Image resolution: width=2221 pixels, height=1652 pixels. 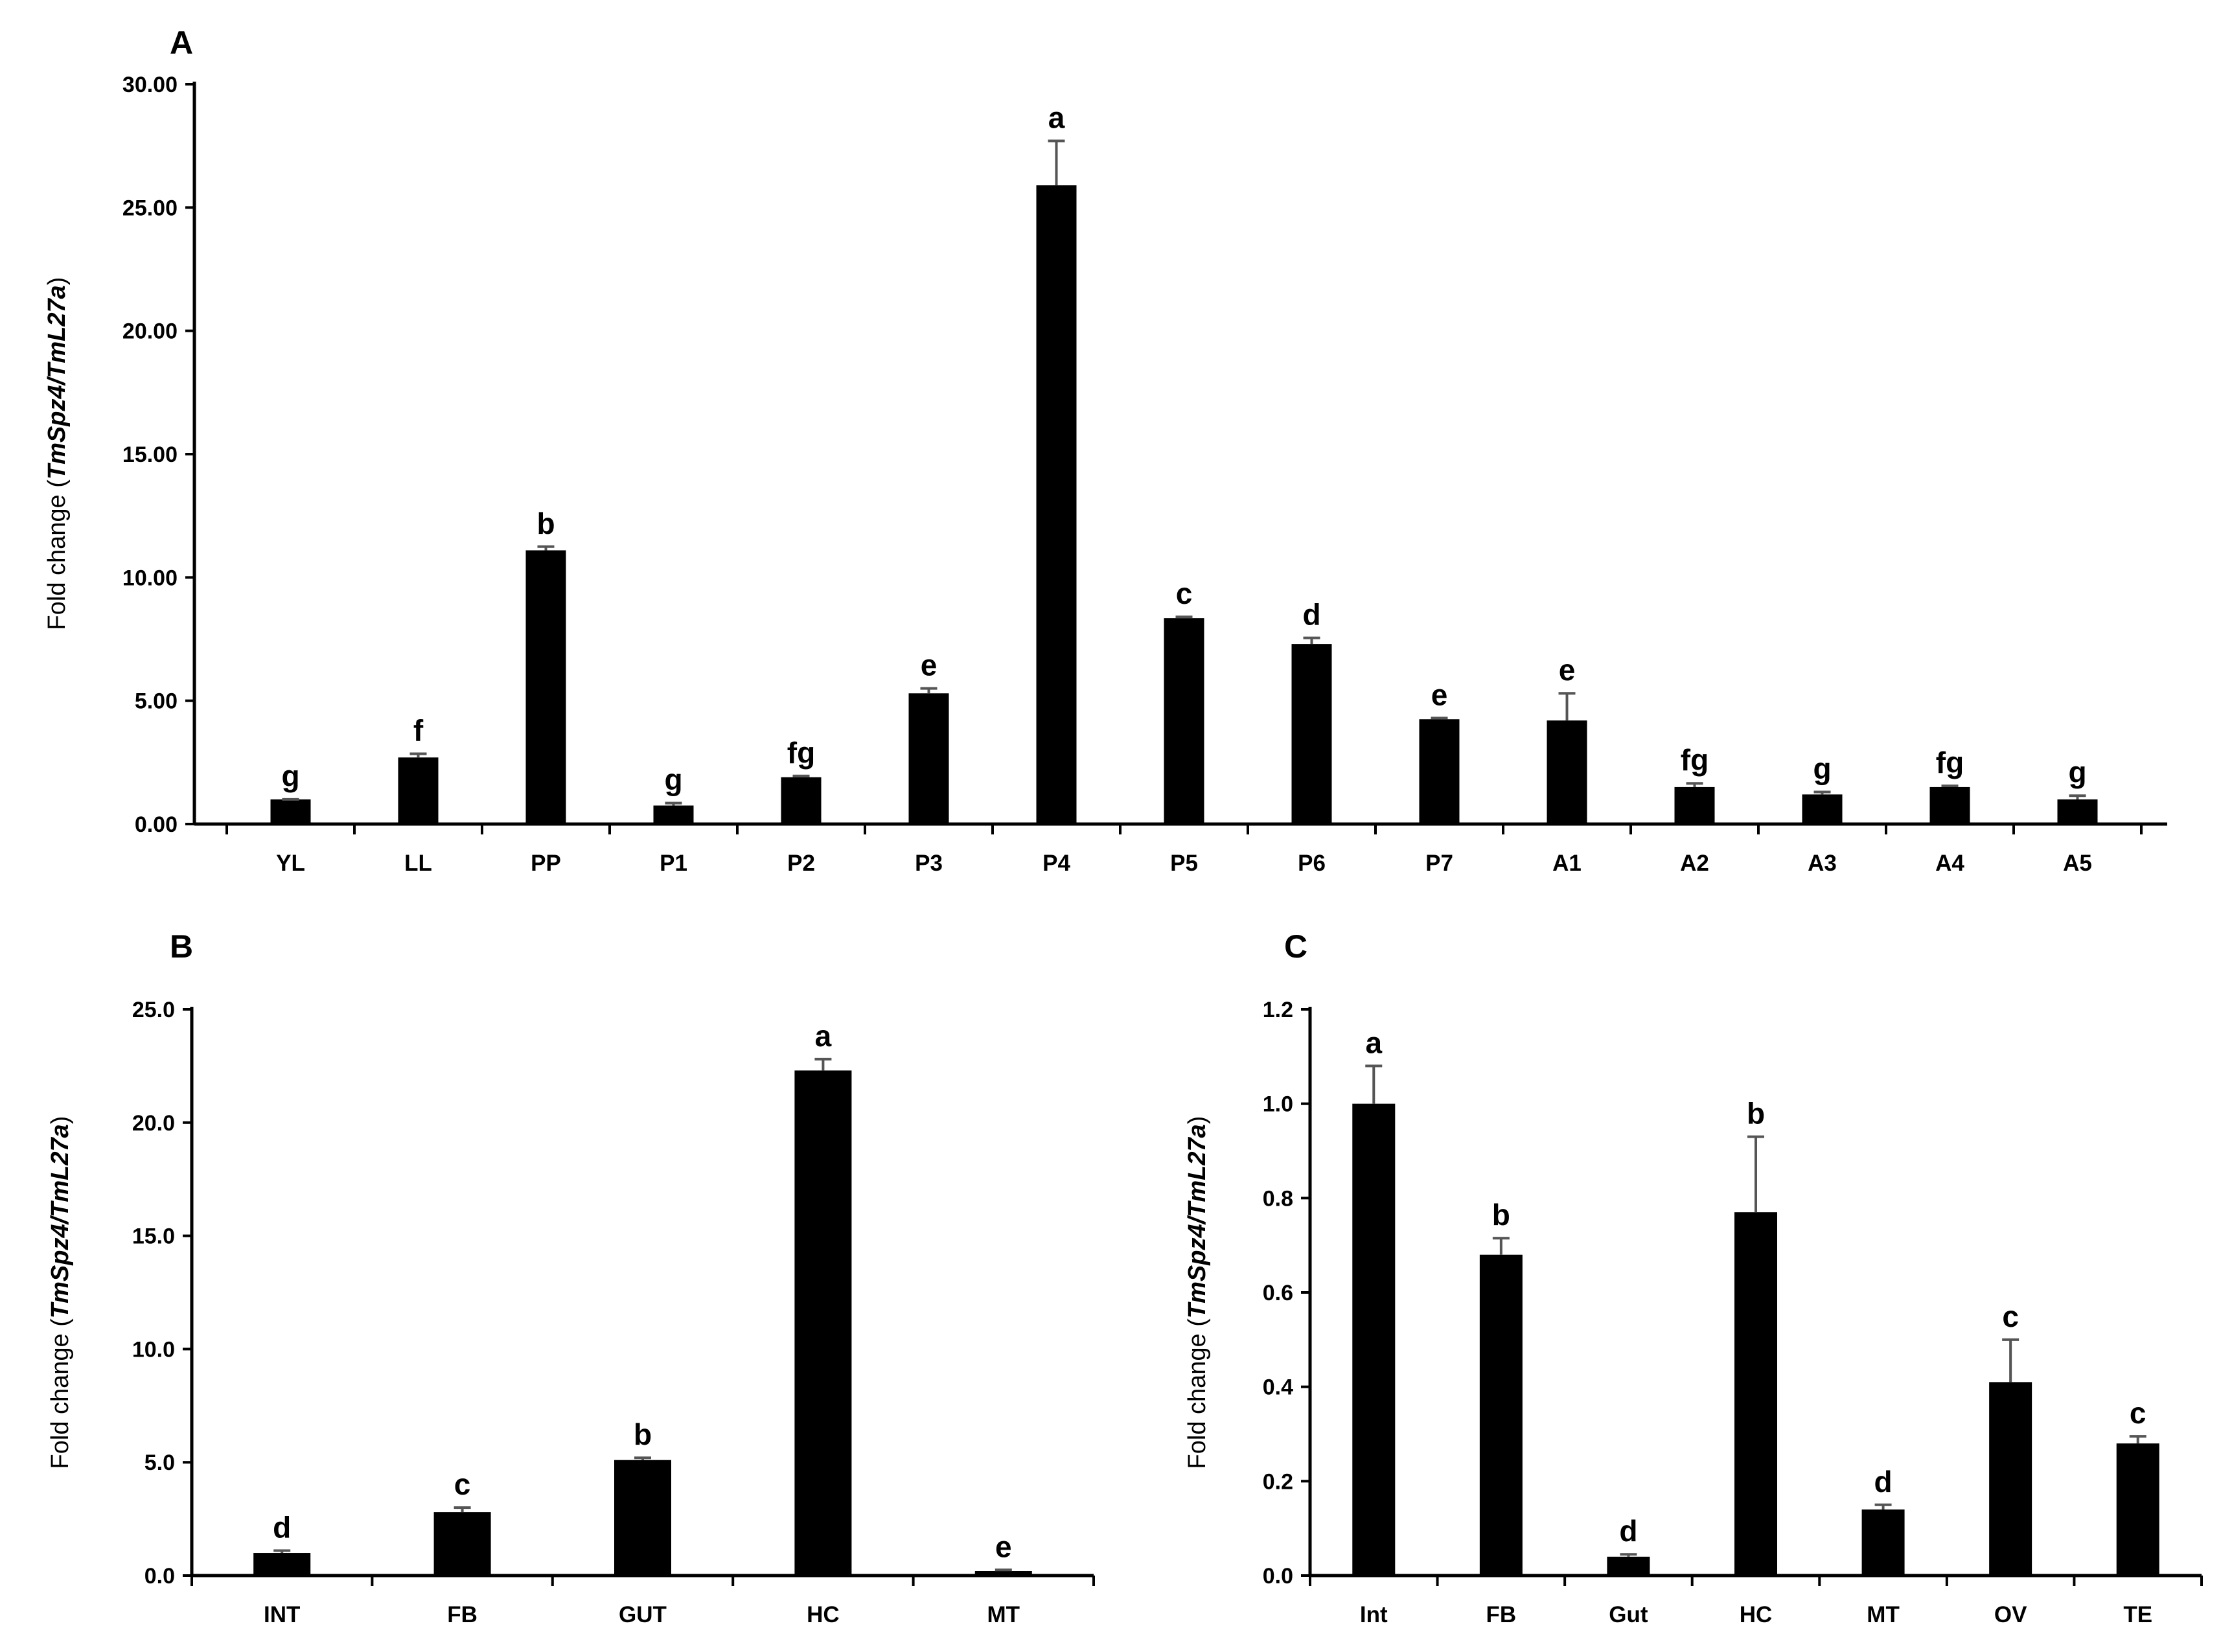 What do you see at coordinates (159, 1463) in the screenshot?
I see `y-tick-label: 5.0` at bounding box center [159, 1463].